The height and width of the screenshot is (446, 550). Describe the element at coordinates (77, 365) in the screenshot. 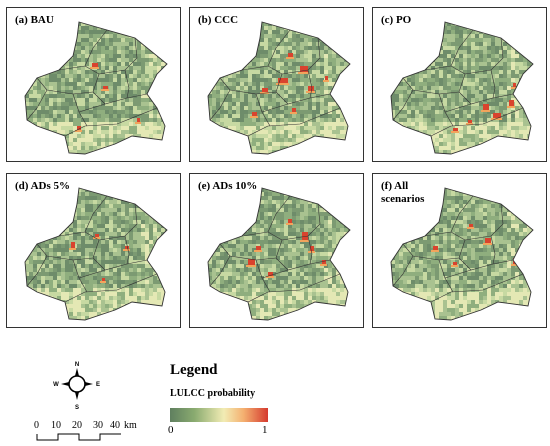

I see `compass-n: N` at that location.